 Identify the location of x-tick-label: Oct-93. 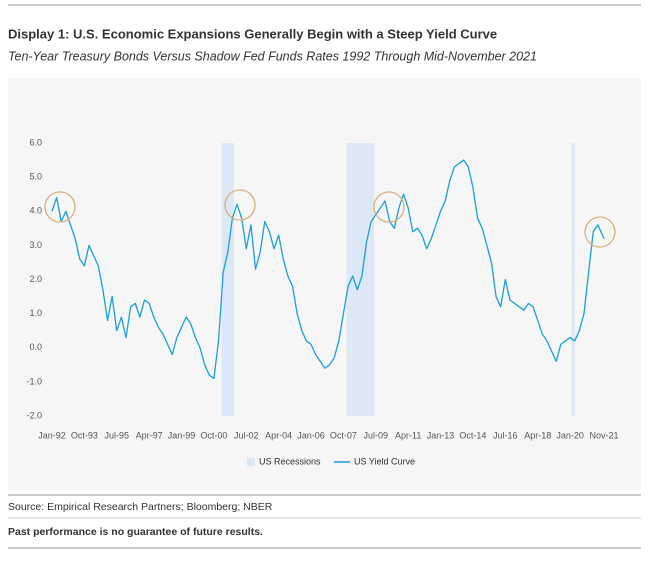
(84, 435).